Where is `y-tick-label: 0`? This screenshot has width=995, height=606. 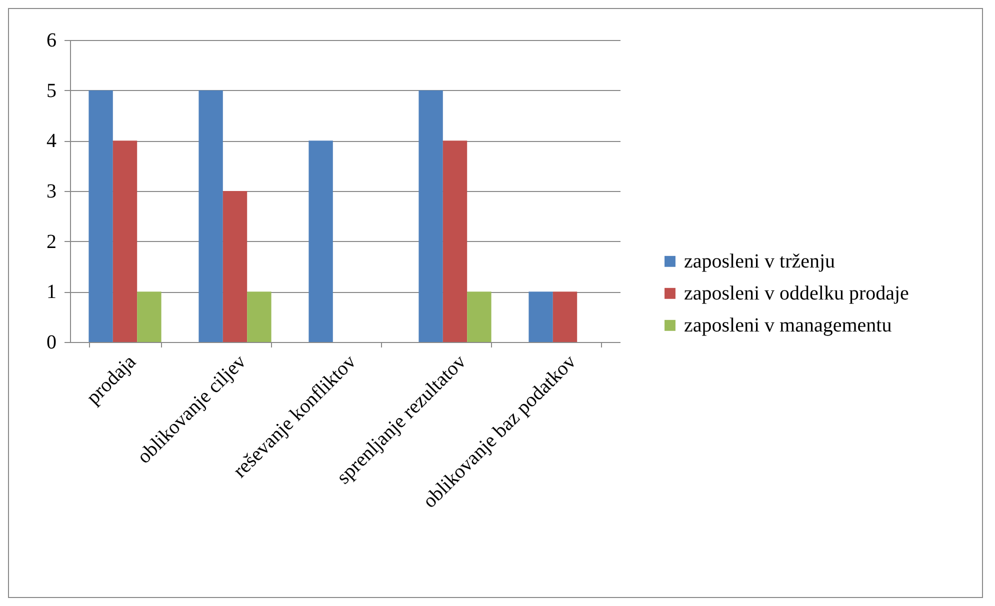
y-tick-label: 0 is located at coordinates (51, 343).